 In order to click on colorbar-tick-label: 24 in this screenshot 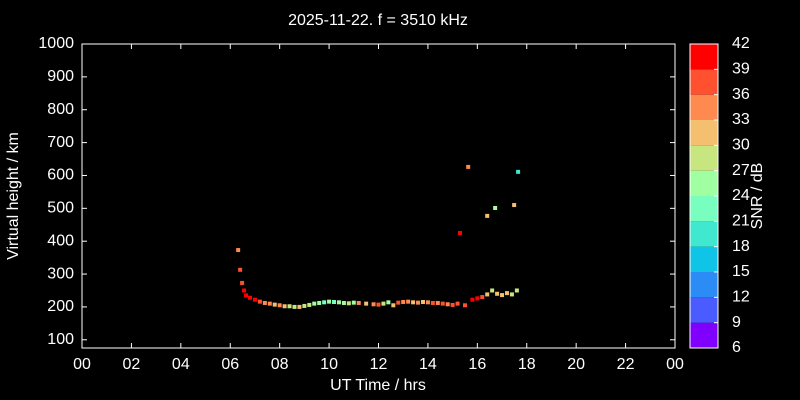, I will do `click(741, 195)`.